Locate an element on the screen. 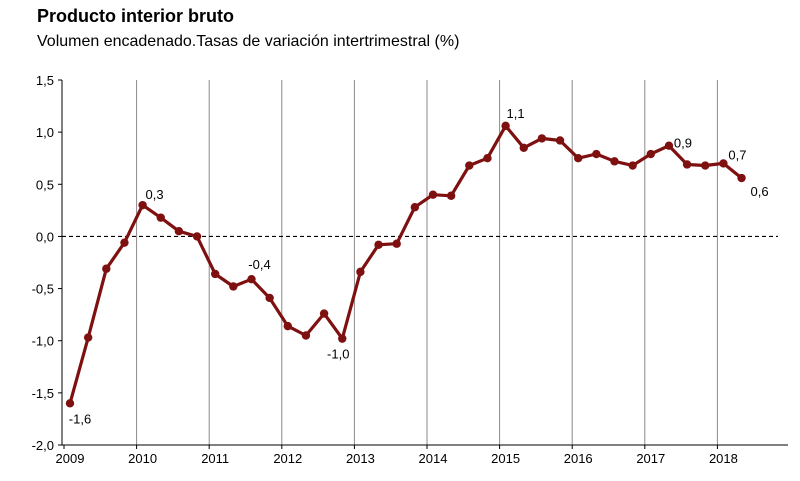 The width and height of the screenshot is (800, 481). chart-title: Producto interior bruto is located at coordinates (135, 16).